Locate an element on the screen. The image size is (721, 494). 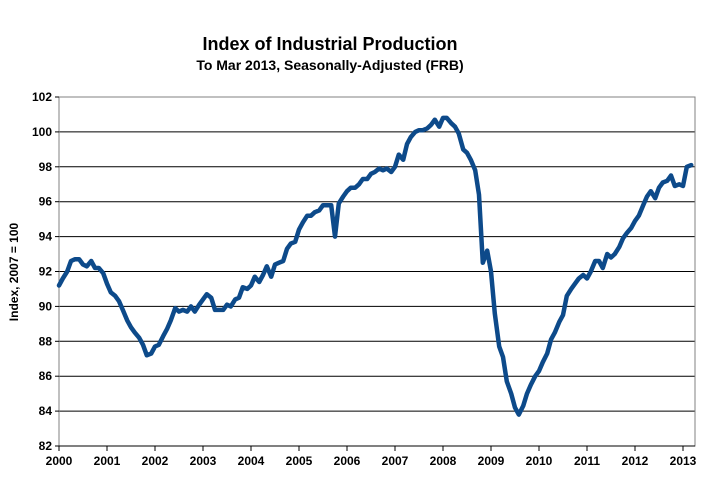
y-axis: 82 84 86 88 90 92 94 96 98 100 102 is located at coordinates (45, 271).